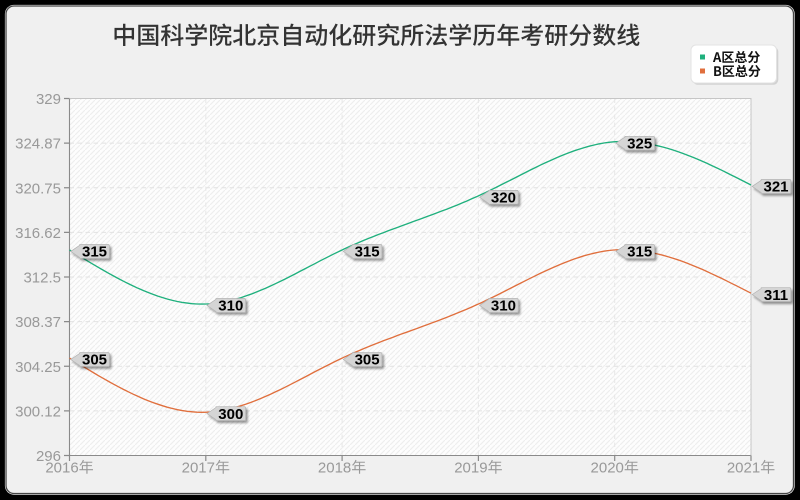 The image size is (800, 500). Describe the element at coordinates (38, 233) in the screenshot. I see `svg-text: 316.62` at that location.